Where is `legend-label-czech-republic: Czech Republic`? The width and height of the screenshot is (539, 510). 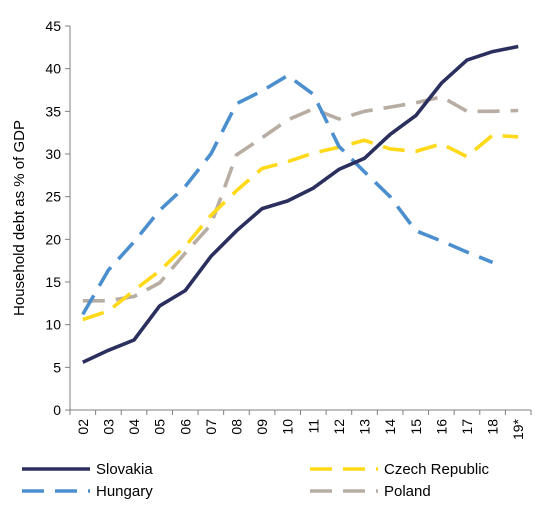
legend-label-czech-republic: Czech Republic is located at coordinates (437, 469).